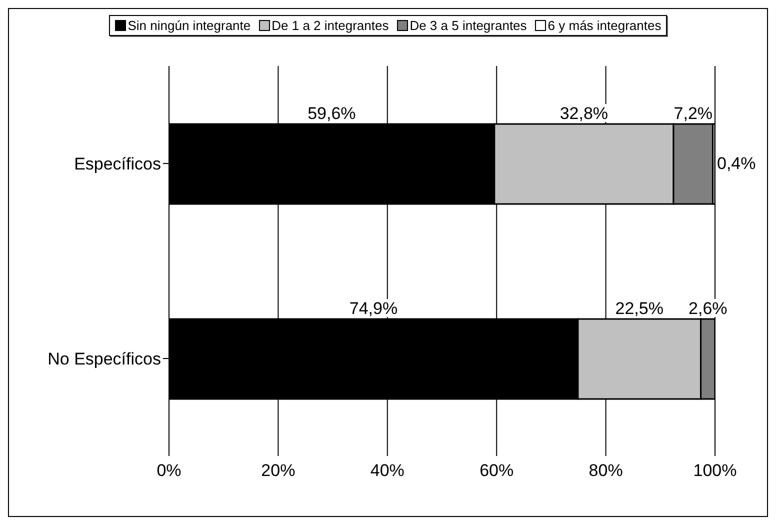 This screenshot has height=527, width=778. What do you see at coordinates (373, 308) in the screenshot?
I see `data-label: 74,9%` at bounding box center [373, 308].